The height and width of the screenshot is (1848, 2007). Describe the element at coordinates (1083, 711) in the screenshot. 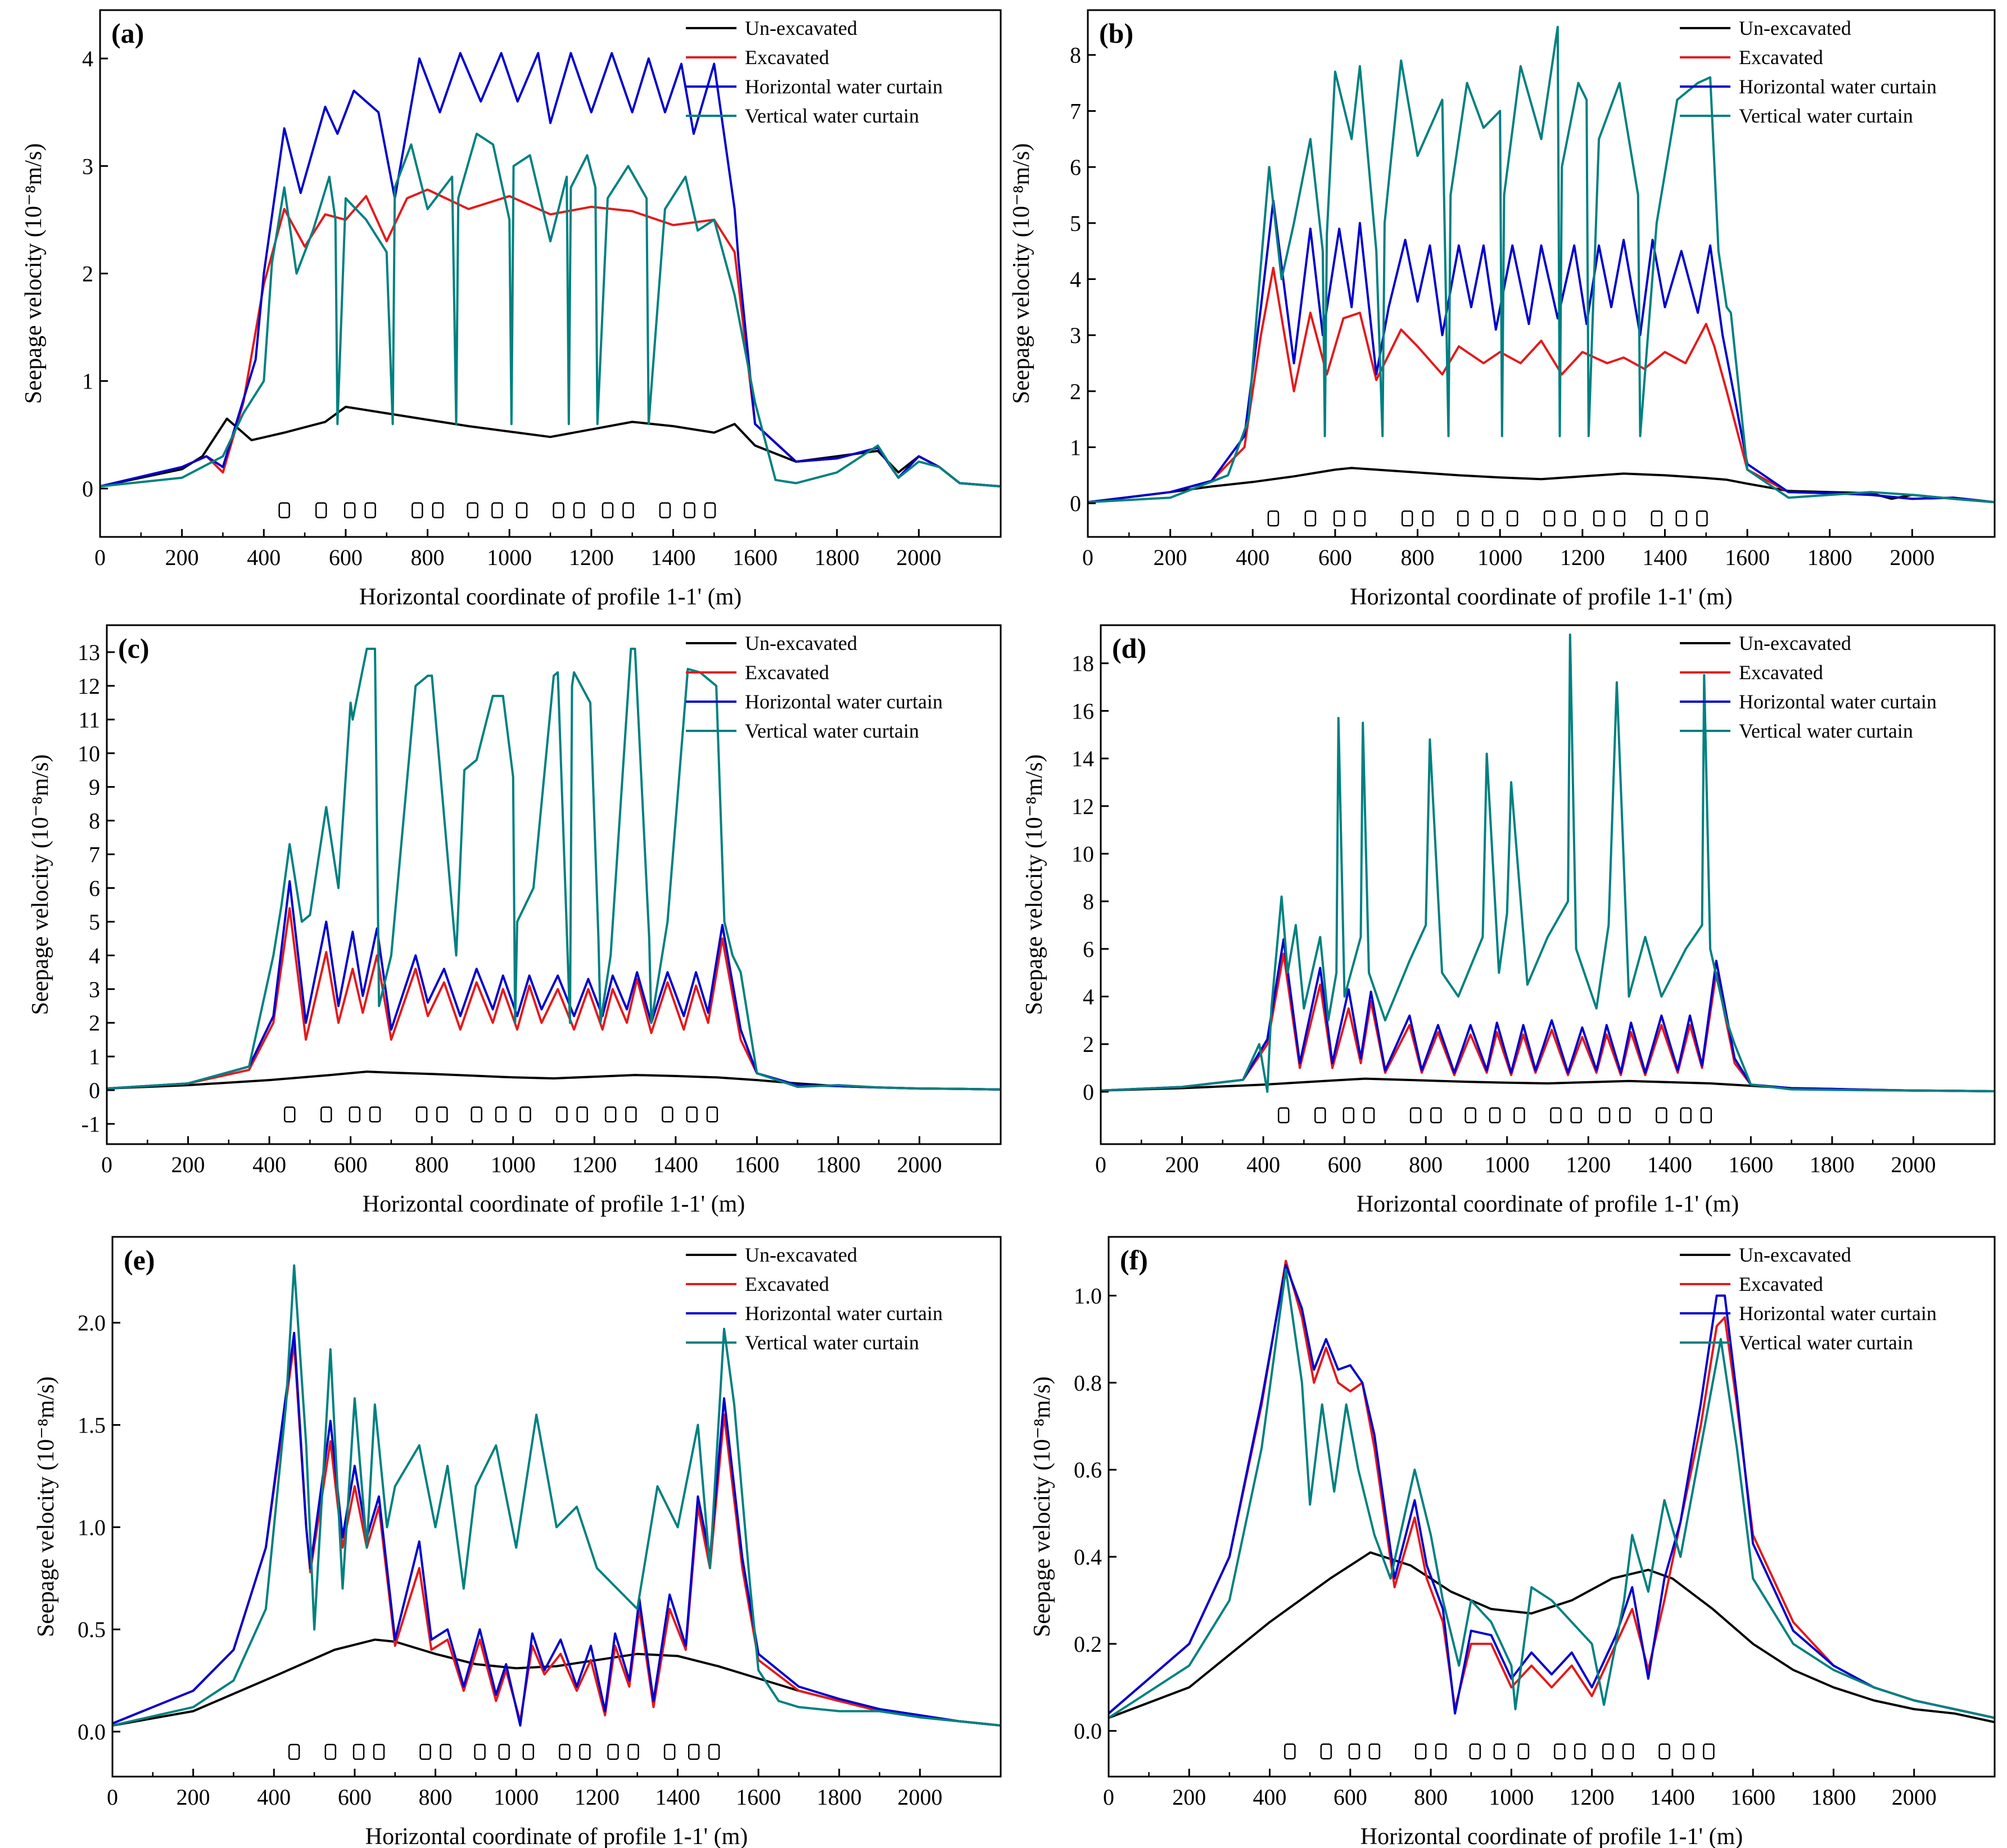

I see `y-tick-label: 16` at that location.